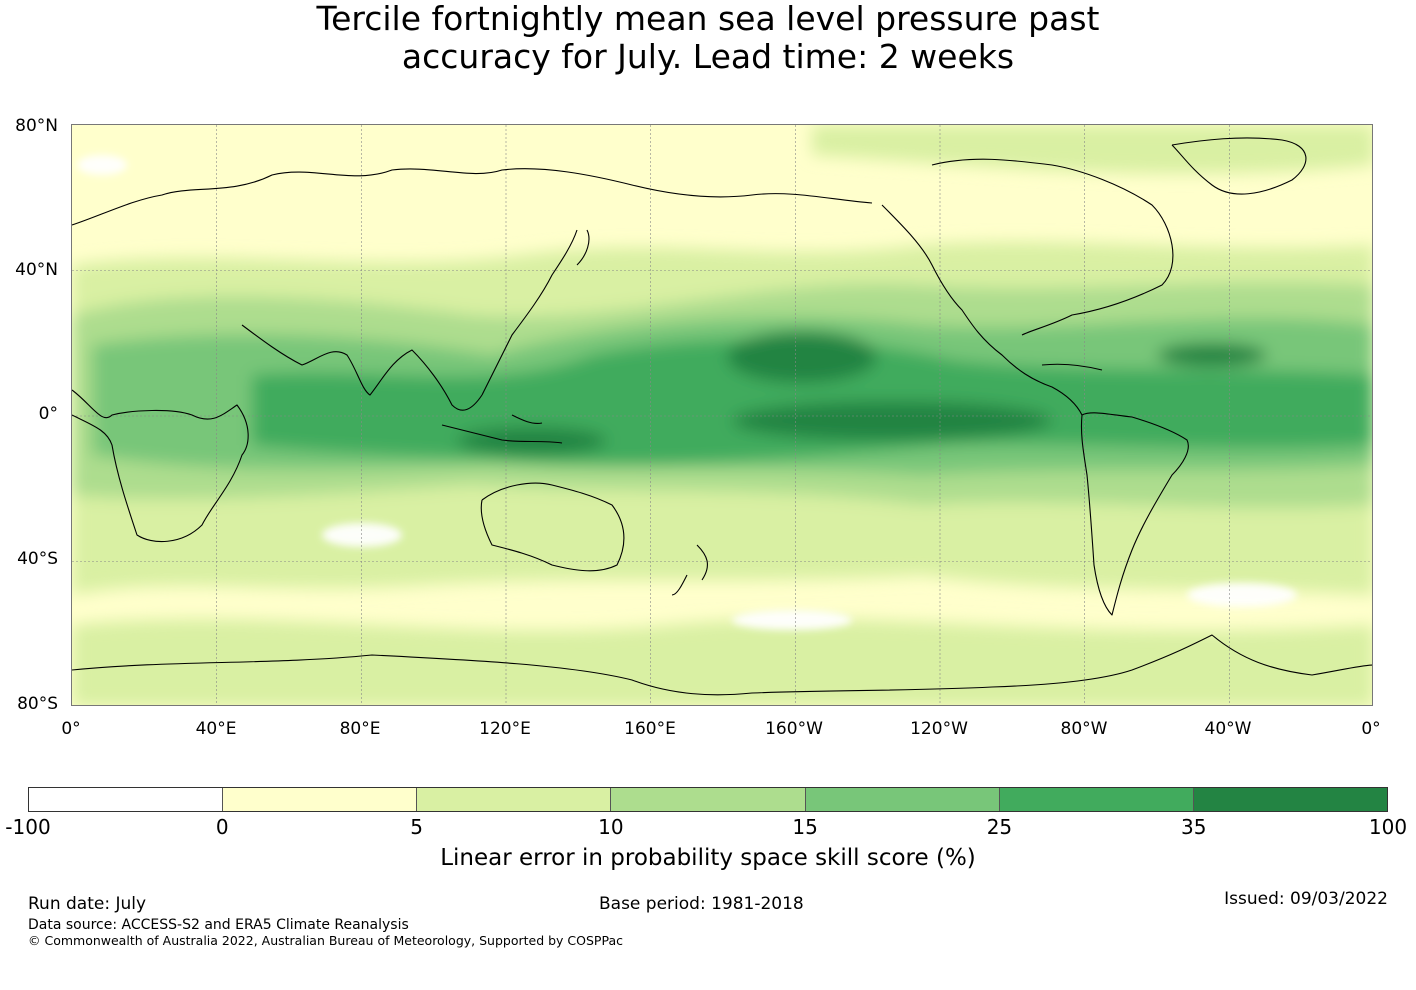 This screenshot has width=1416, height=990. Describe the element at coordinates (999, 827) in the screenshot. I see `colorbar-tick-label: 25` at that location.